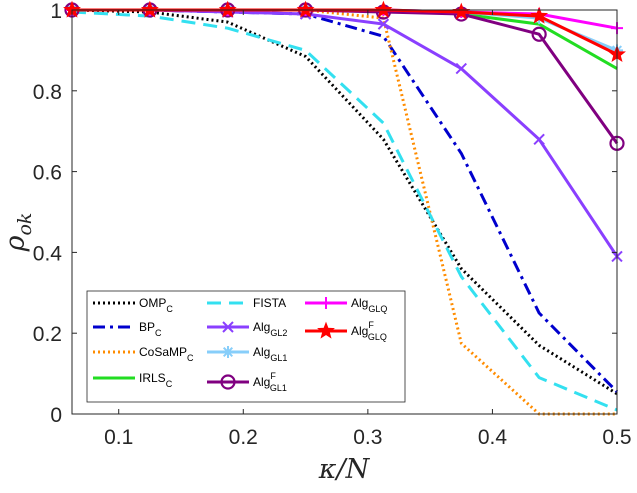  Describe the element at coordinates (133, 380) in the screenshot. I see `legend-item: IRLSC` at that location.